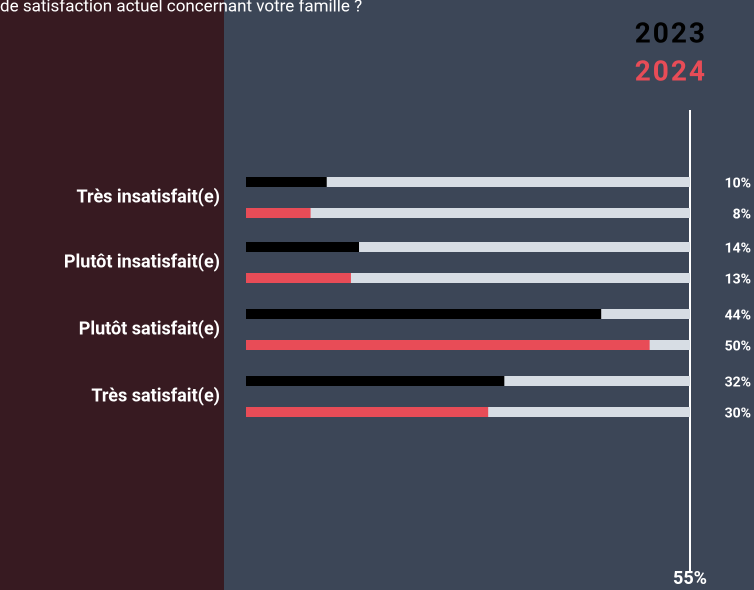 The height and width of the screenshot is (590, 754). Describe the element at coordinates (155, 395) in the screenshot. I see `category-label: Très satisfait(e)` at that location.